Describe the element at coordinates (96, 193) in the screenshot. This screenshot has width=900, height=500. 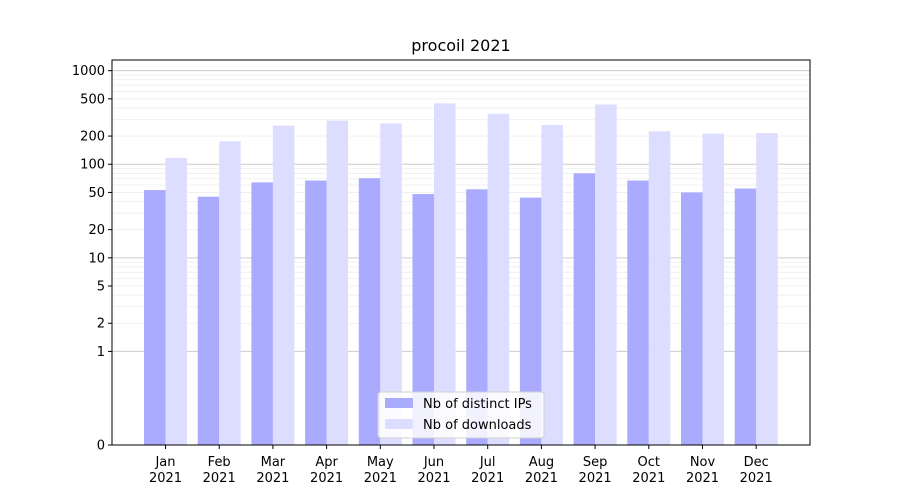
I see `y-tick-label: 50` at that location.